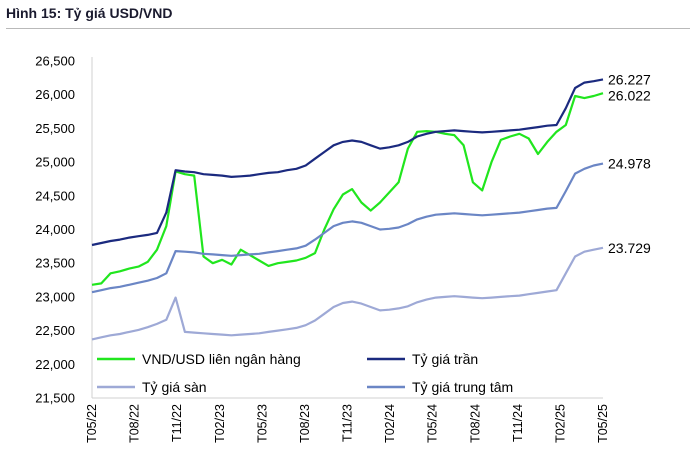 Image resolution: width=696 pixels, height=467 pixels. What do you see at coordinates (55, 263) in the screenshot?
I see `y-tick-label: 23,500` at bounding box center [55, 263].